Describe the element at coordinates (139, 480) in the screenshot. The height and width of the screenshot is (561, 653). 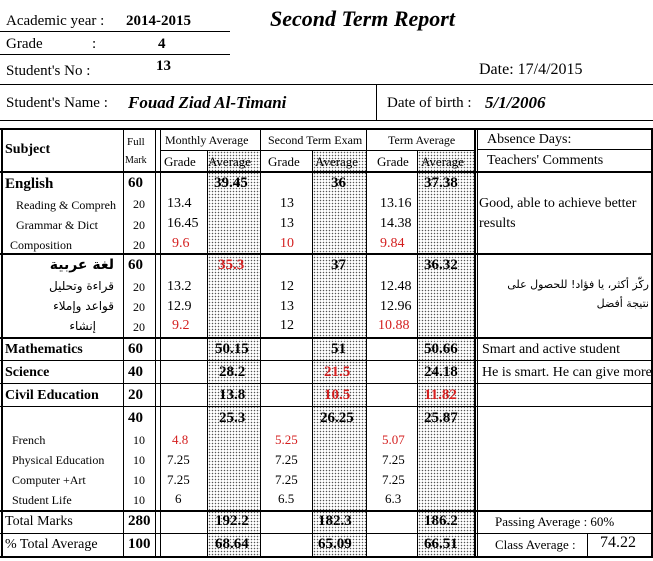
I see `computer-full-mark: 10` at that location.